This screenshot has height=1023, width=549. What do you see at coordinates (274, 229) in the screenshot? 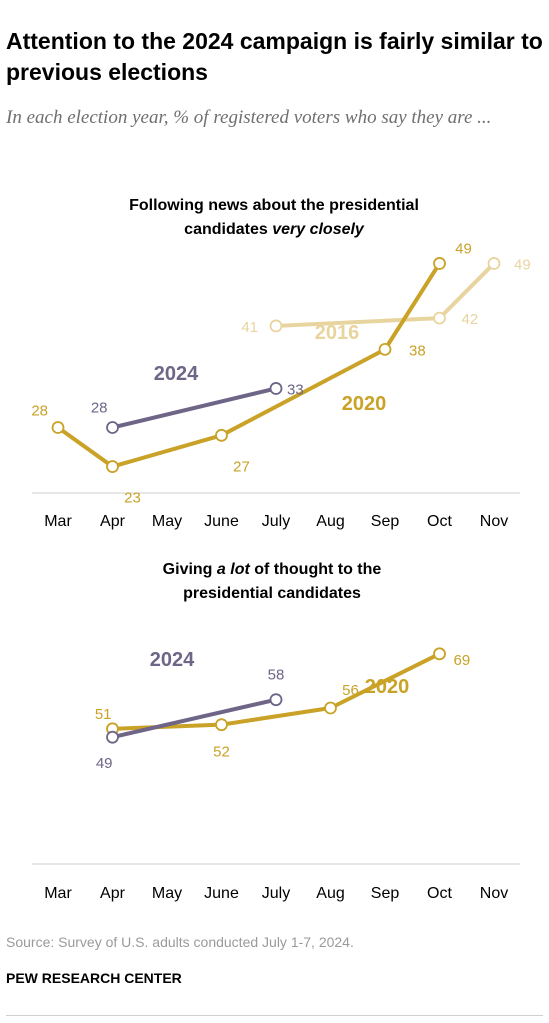
I see `panel-title-line-2: candidates very closely` at bounding box center [274, 229].